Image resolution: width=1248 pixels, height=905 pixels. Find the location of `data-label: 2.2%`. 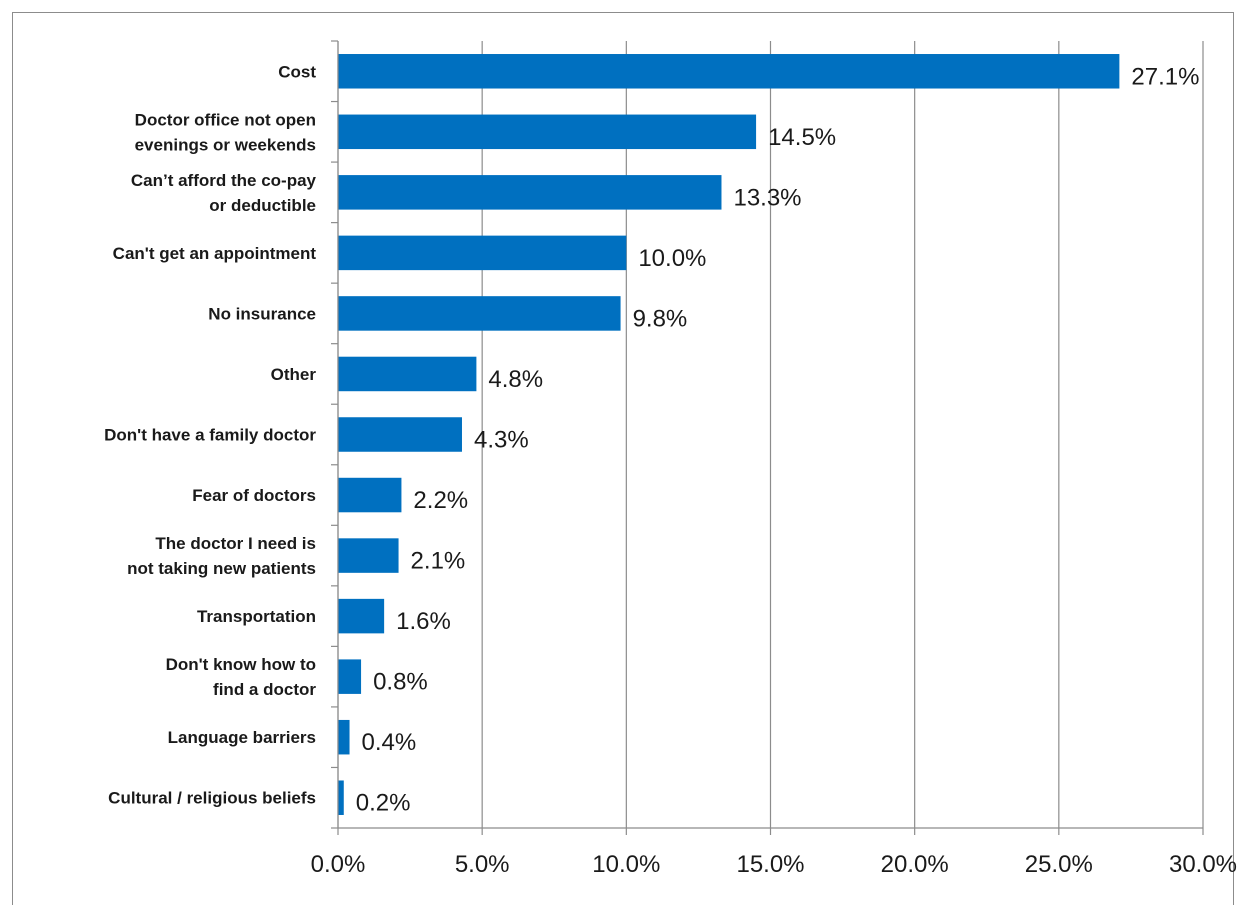

data-label: 2.2% is located at coordinates (440, 500).